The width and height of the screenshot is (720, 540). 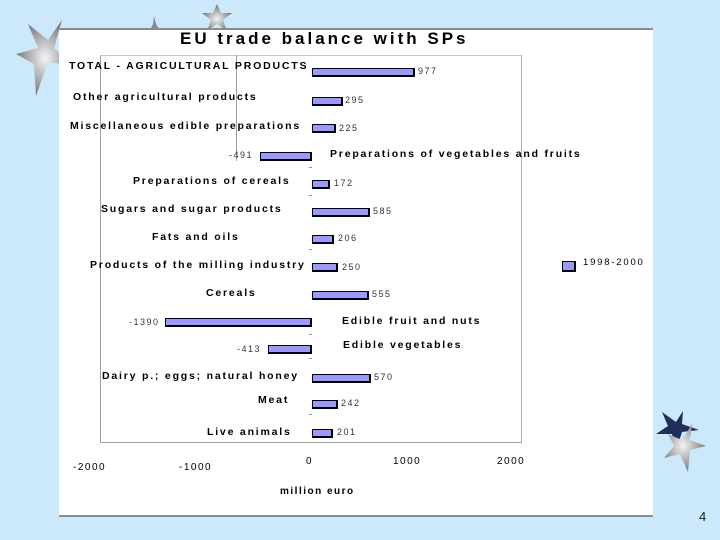 I want to click on x-tick-label: 1000, so click(x=407, y=461).